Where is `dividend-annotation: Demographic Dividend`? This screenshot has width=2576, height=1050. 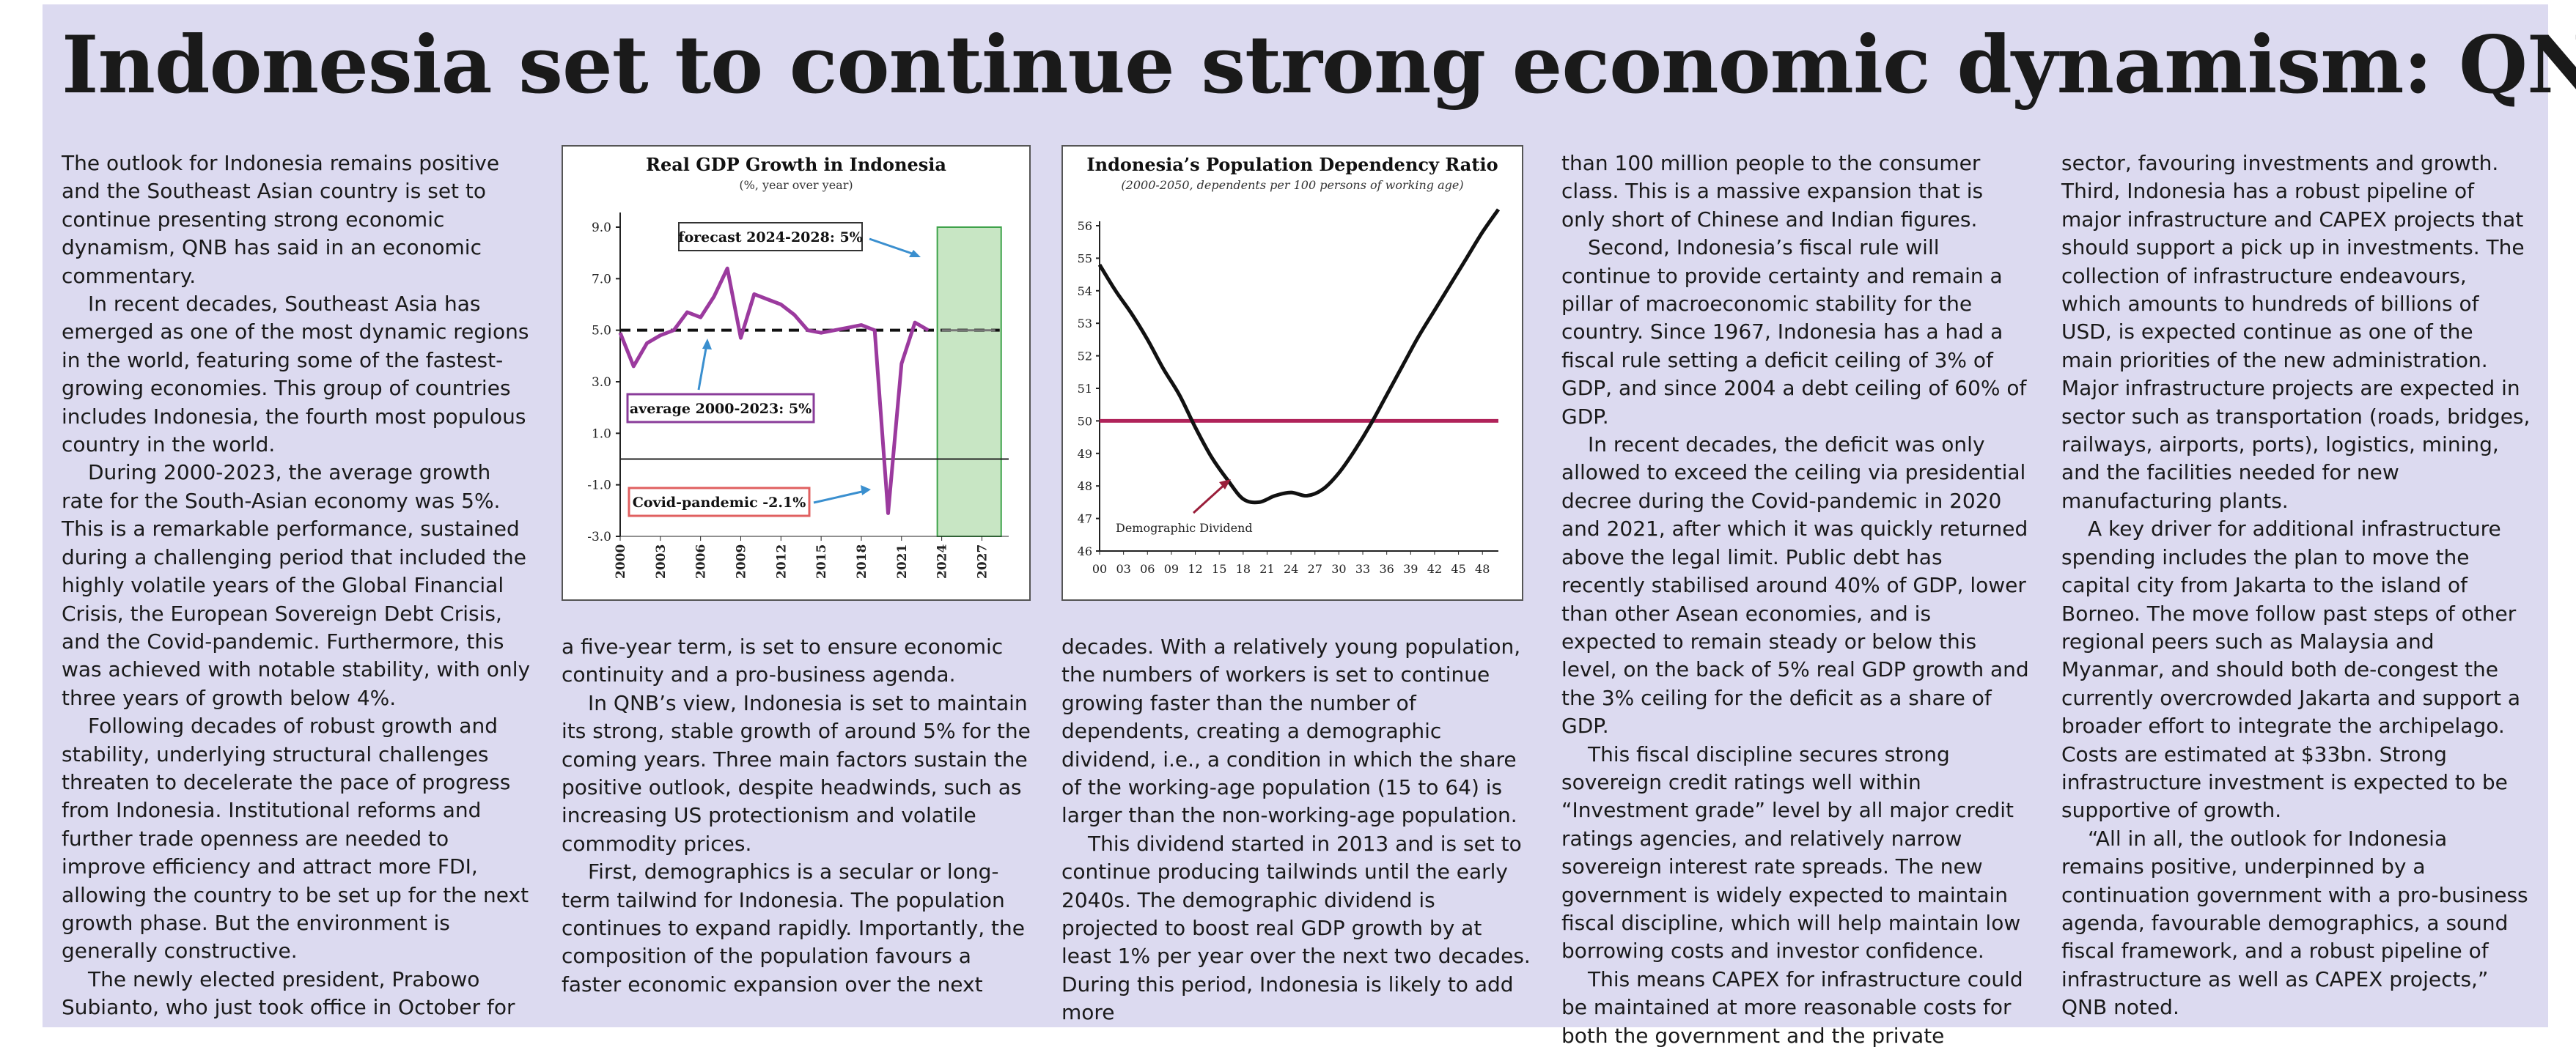 dividend-annotation: Demographic Dividend is located at coordinates (1184, 528).